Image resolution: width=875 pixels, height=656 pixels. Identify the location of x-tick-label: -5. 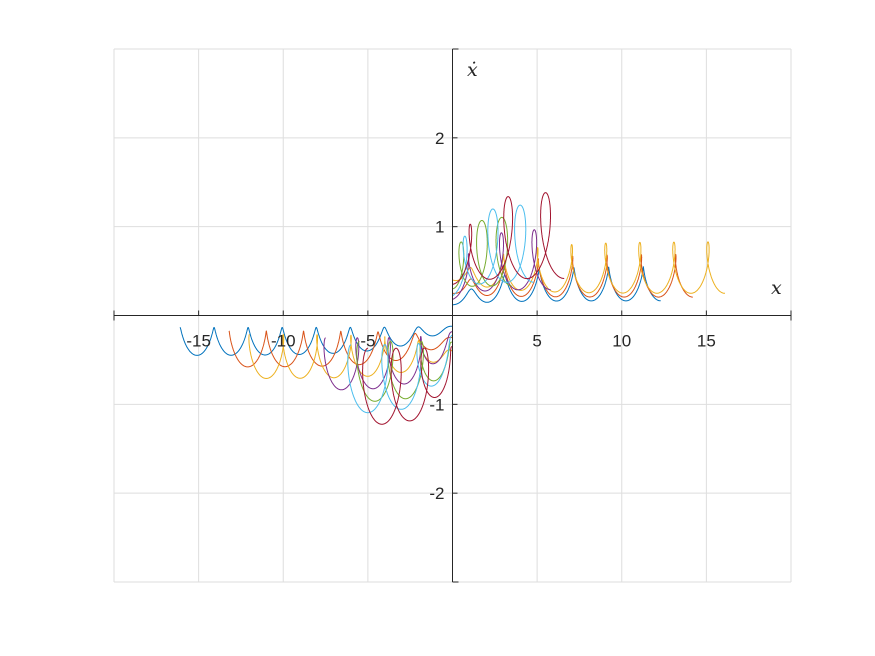
(367, 341).